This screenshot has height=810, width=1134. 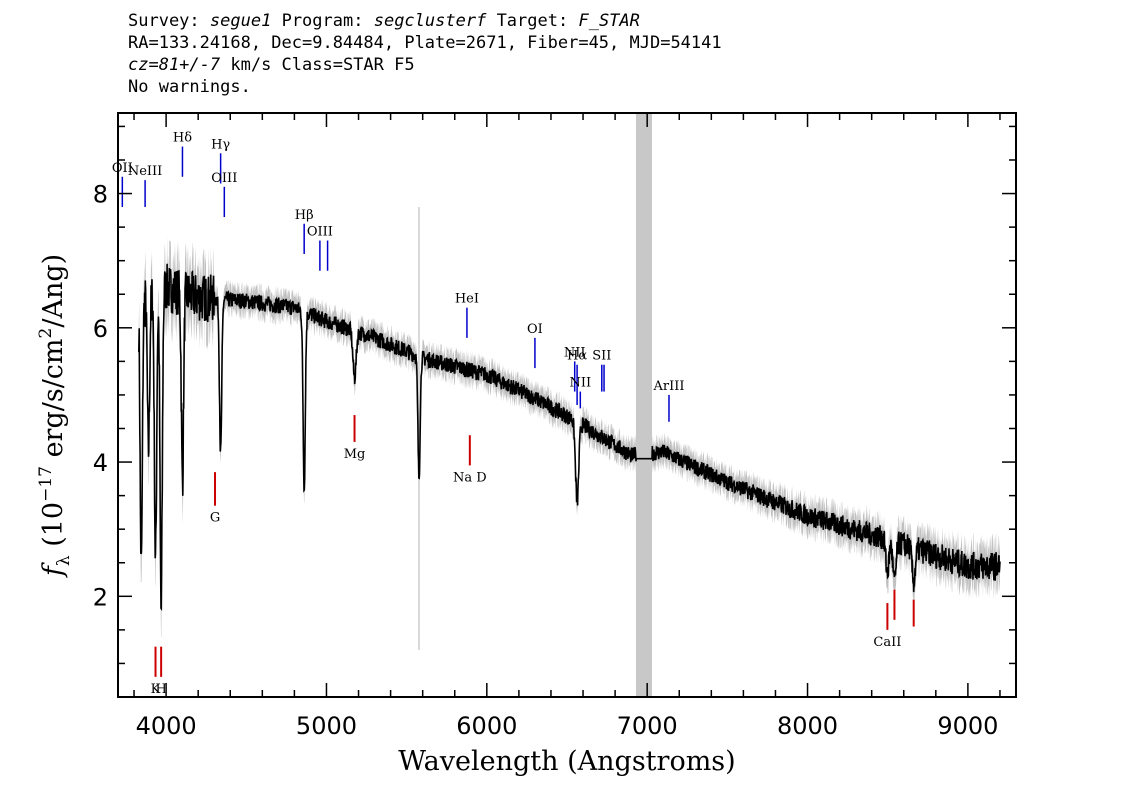 What do you see at coordinates (317, 65) in the screenshot?
I see `class-value: km/s Class=STAR F5` at bounding box center [317, 65].